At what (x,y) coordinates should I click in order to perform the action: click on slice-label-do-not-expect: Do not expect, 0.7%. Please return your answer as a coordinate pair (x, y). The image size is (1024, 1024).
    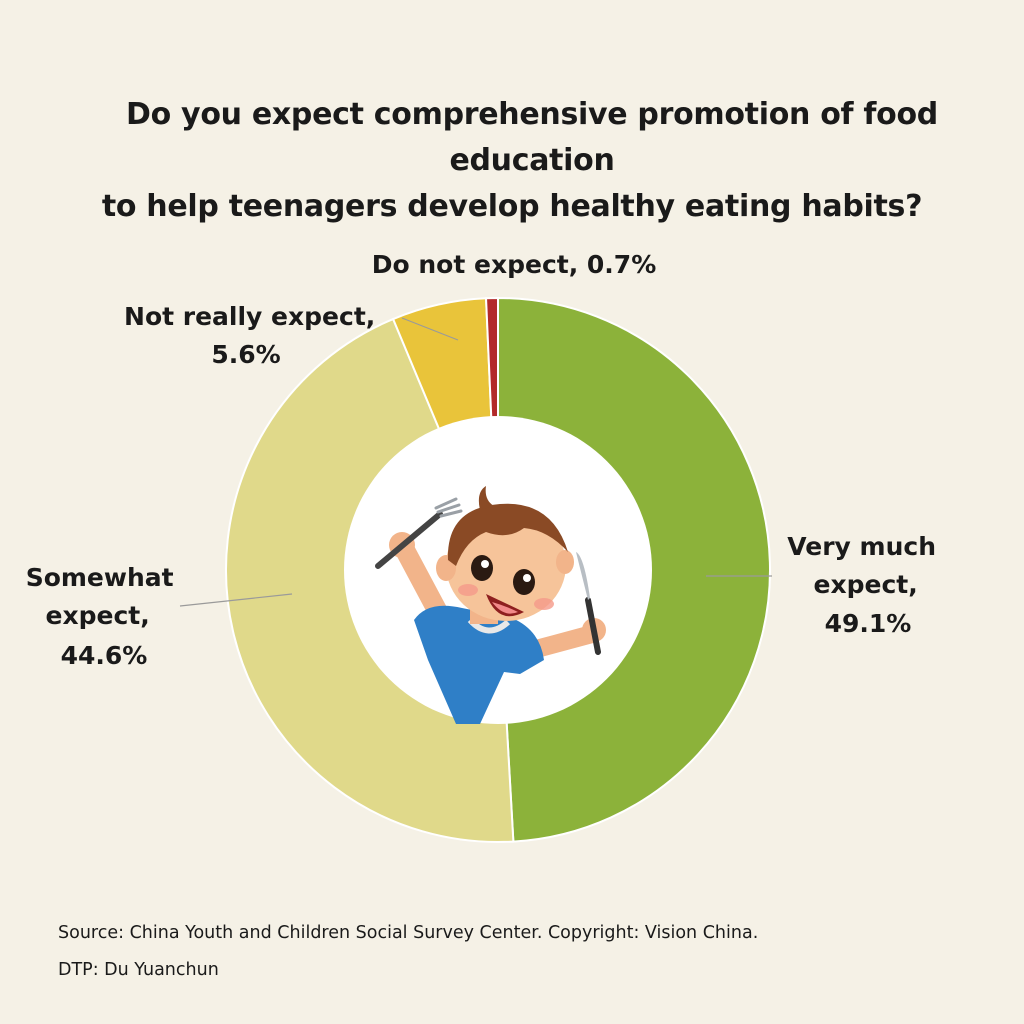
    Looking at the image, I should click on (514, 264).